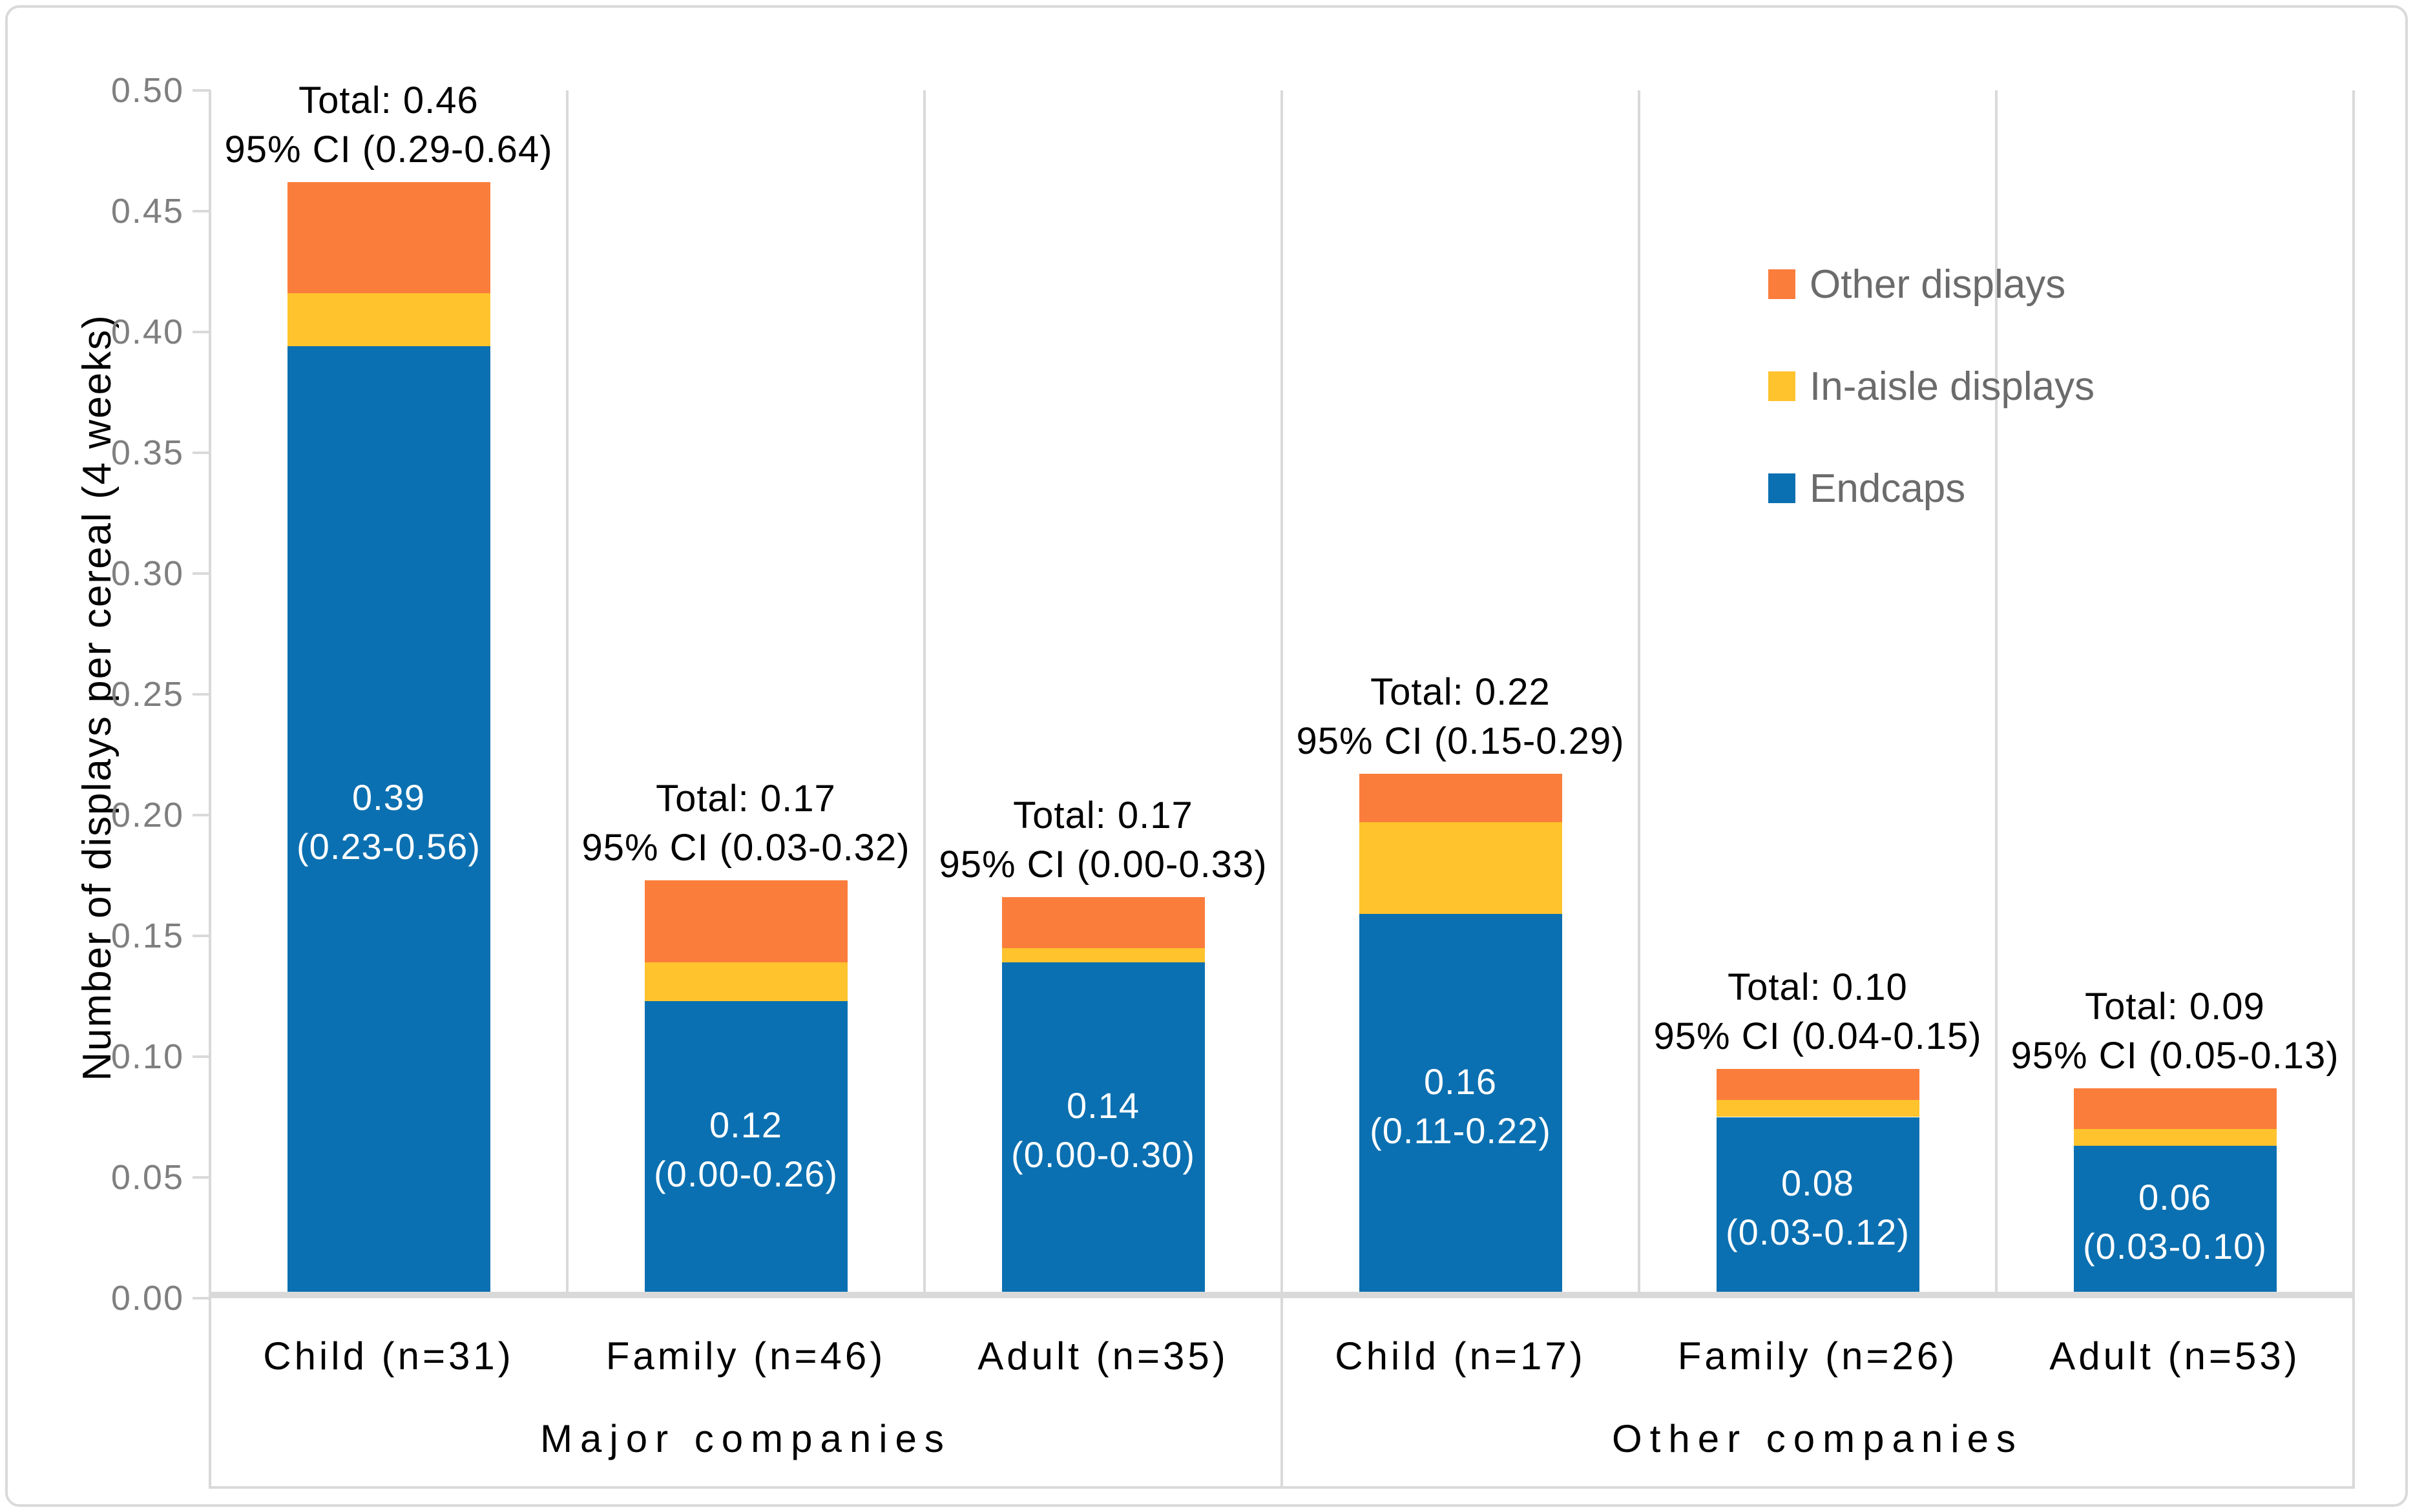 The height and width of the screenshot is (1512, 2413). Describe the element at coordinates (1460, 717) in the screenshot. I see `bar-total-annotation: Total: 0.22 95% CI (0.15-0.29)` at that location.